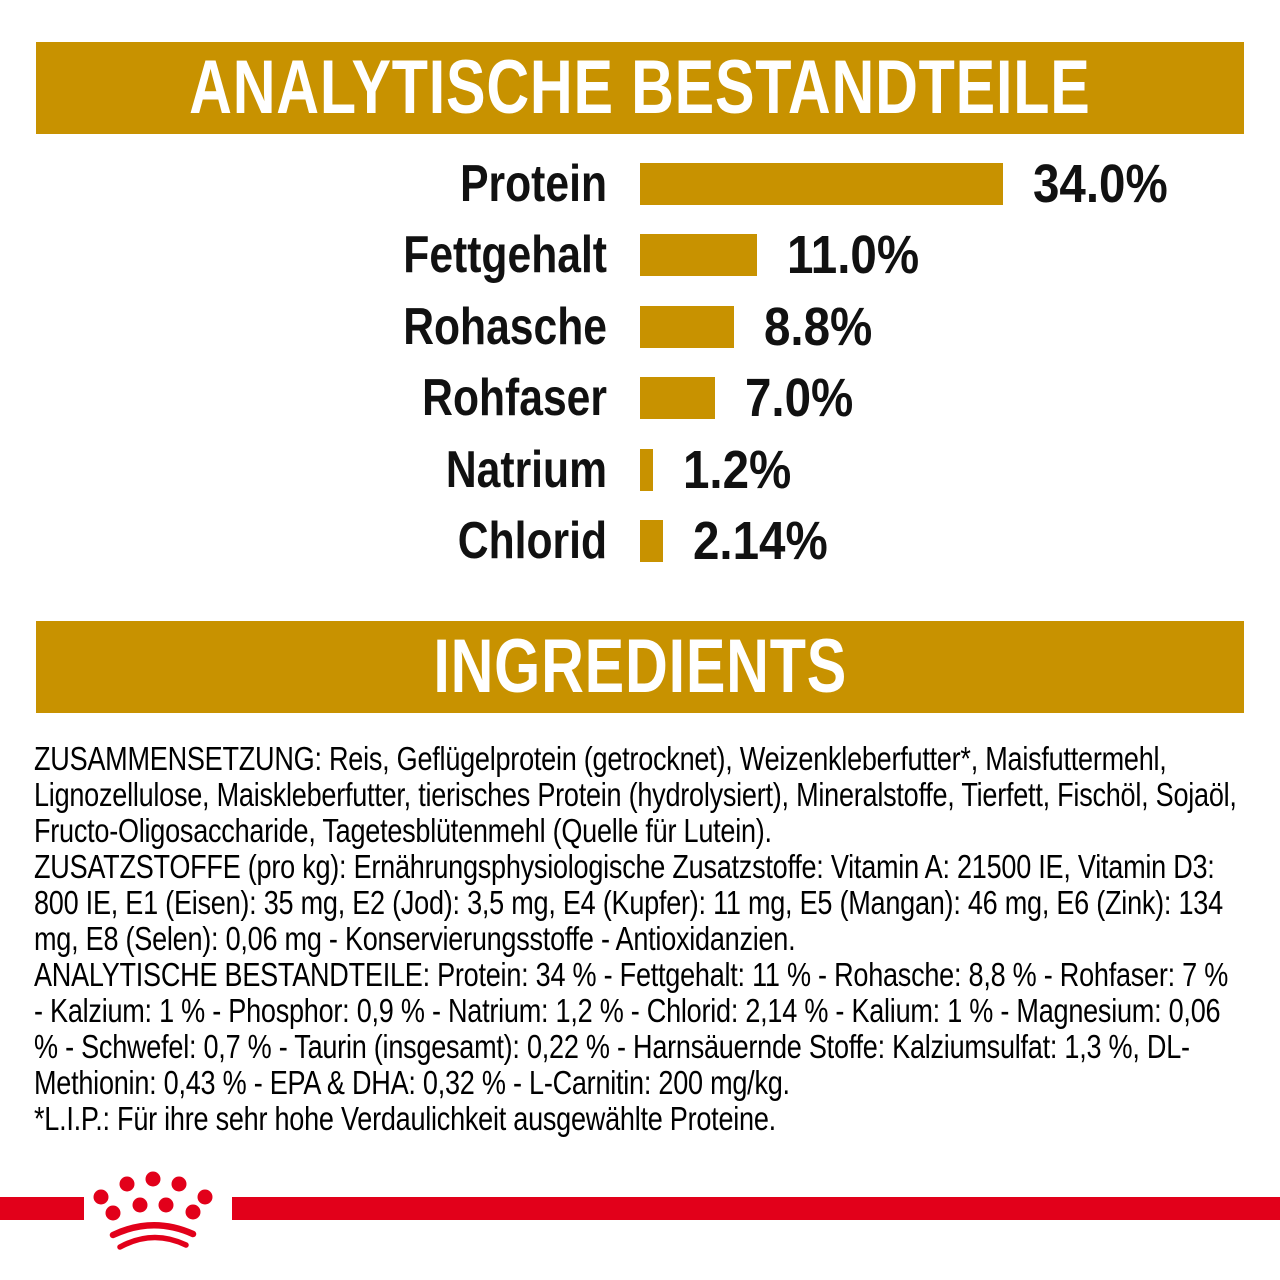  I want to click on chart-value-label: 7.0%, so click(799, 398).